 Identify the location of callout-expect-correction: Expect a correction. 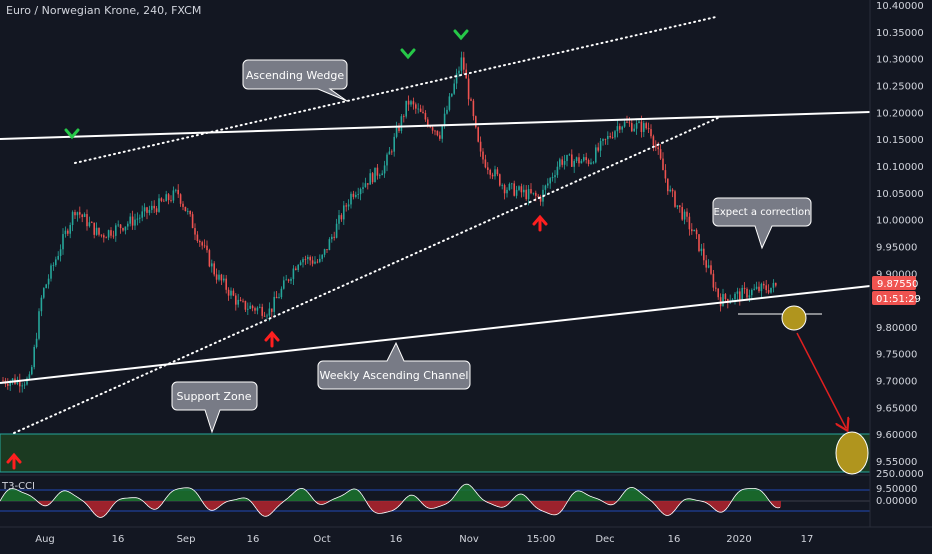
(762, 223).